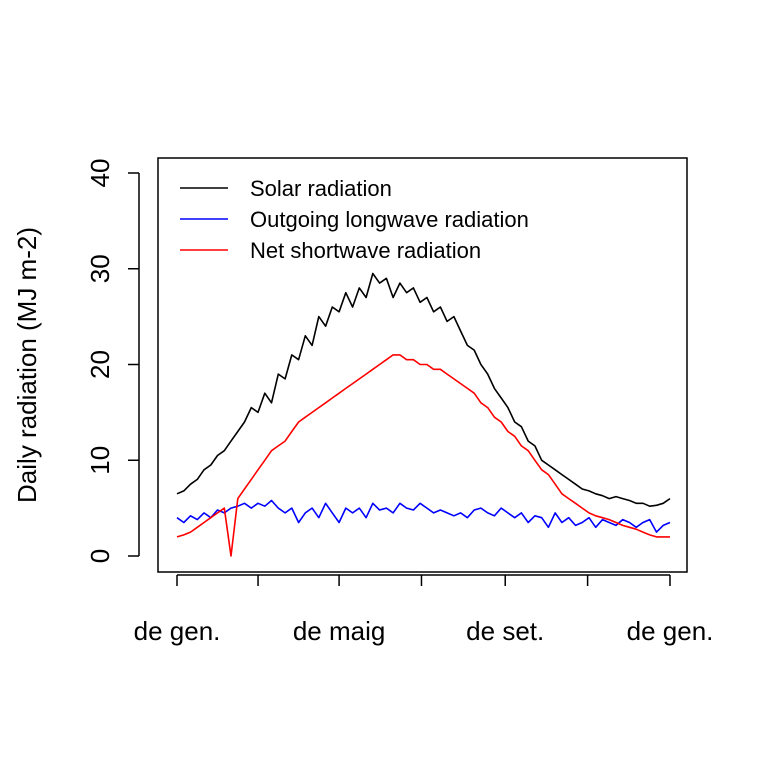  Describe the element at coordinates (100, 460) in the screenshot. I see `y-tick-label: 10` at that location.